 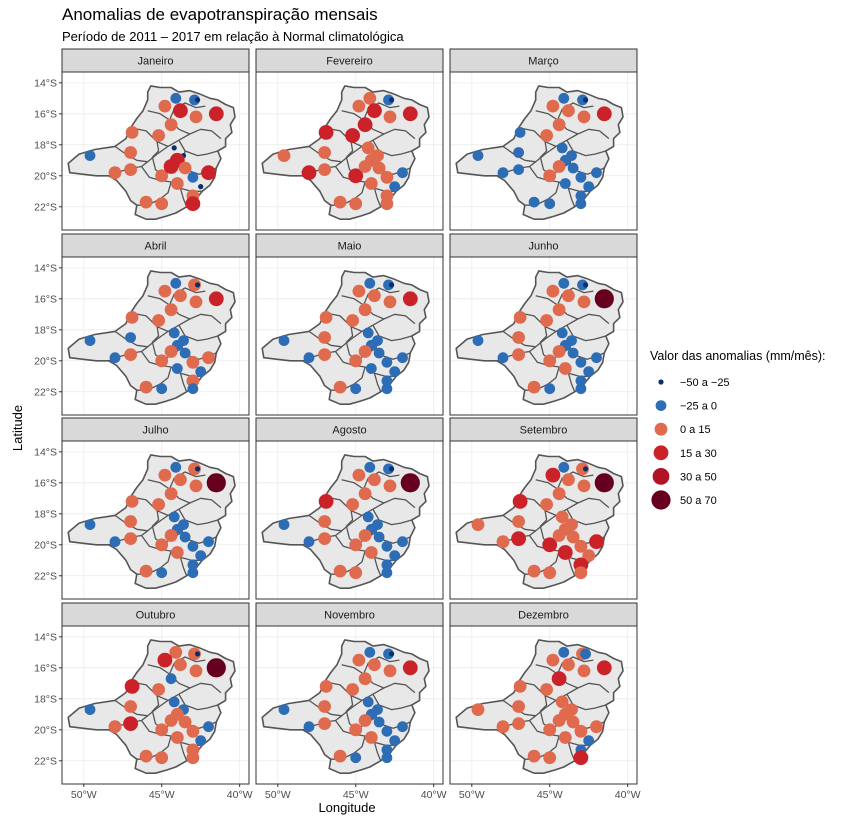 What do you see at coordinates (45, 115) in the screenshot?
I see `y-tick-label: 16°S` at bounding box center [45, 115].